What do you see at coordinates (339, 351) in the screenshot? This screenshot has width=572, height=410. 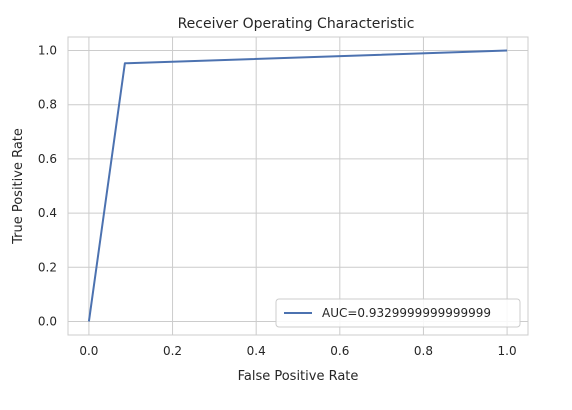 I see `x-tick-label: 0.6` at bounding box center [339, 351].